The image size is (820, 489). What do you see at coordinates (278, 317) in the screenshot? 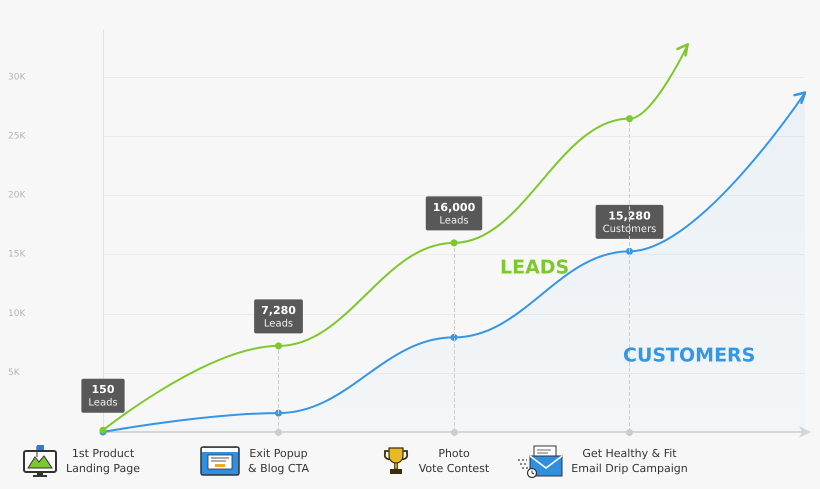
I see `data-label: 7,280 Leads` at bounding box center [278, 317].